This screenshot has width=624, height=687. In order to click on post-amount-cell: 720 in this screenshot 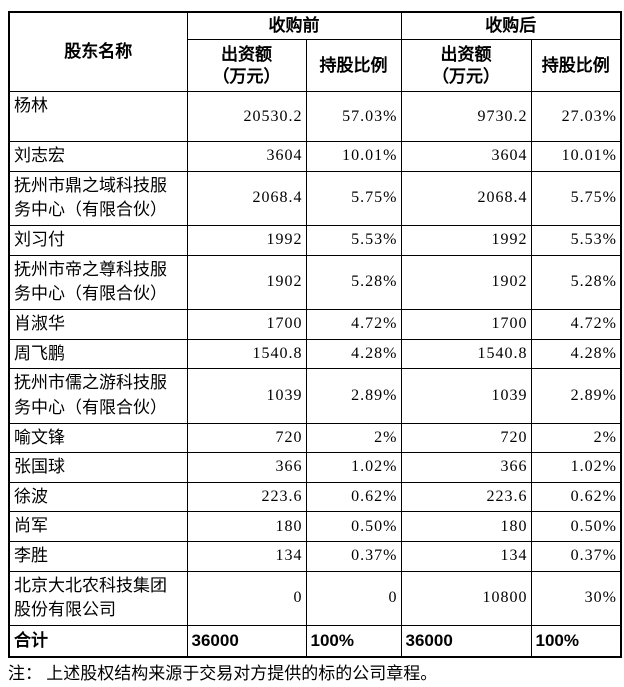, I will do `click(466, 438)`.